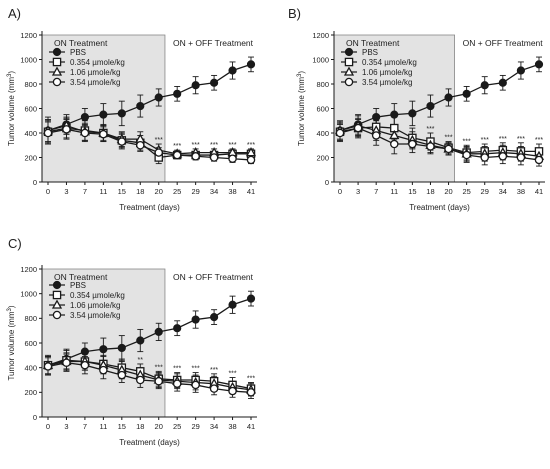 This screenshot has width=550, height=469. I want to click on x-tick-label: 38, so click(232, 191).